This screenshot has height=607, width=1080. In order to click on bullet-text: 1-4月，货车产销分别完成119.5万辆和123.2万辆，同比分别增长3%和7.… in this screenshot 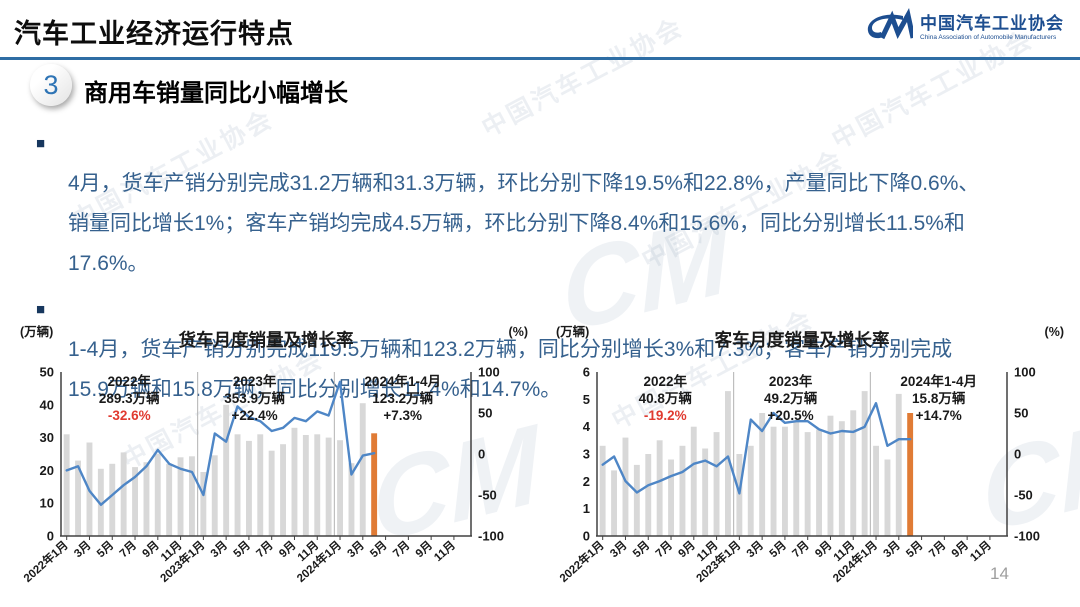, I will do `click(510, 369)`.